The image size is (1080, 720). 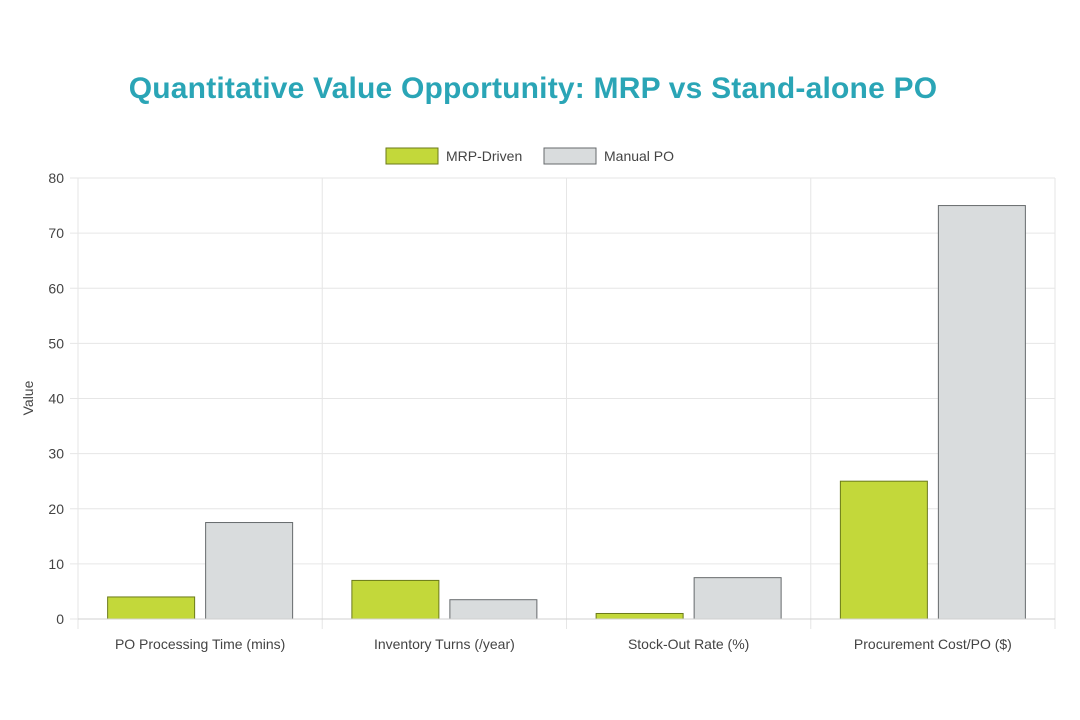 What do you see at coordinates (60, 619) in the screenshot?
I see `y-tick-label: 0` at bounding box center [60, 619].